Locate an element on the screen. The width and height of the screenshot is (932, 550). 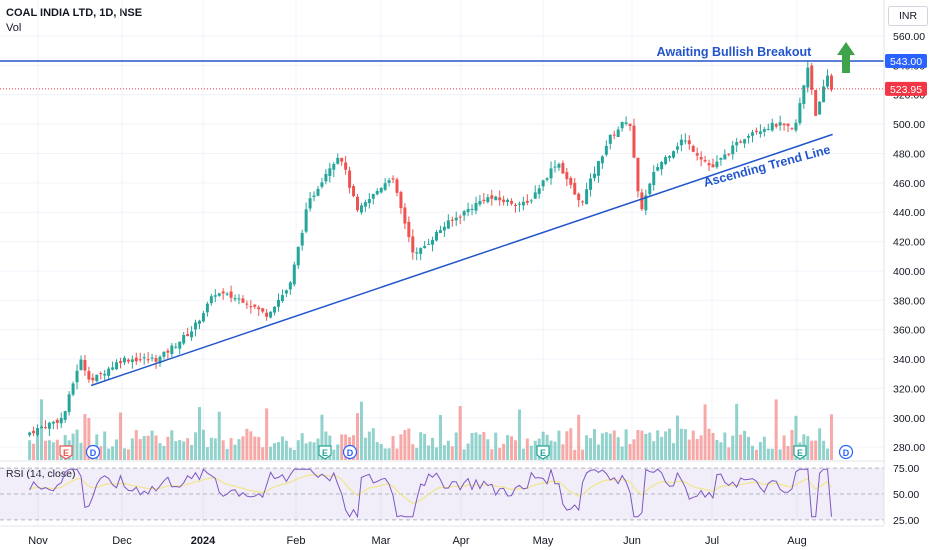
earnings-marker is located at coordinates (543, 452).